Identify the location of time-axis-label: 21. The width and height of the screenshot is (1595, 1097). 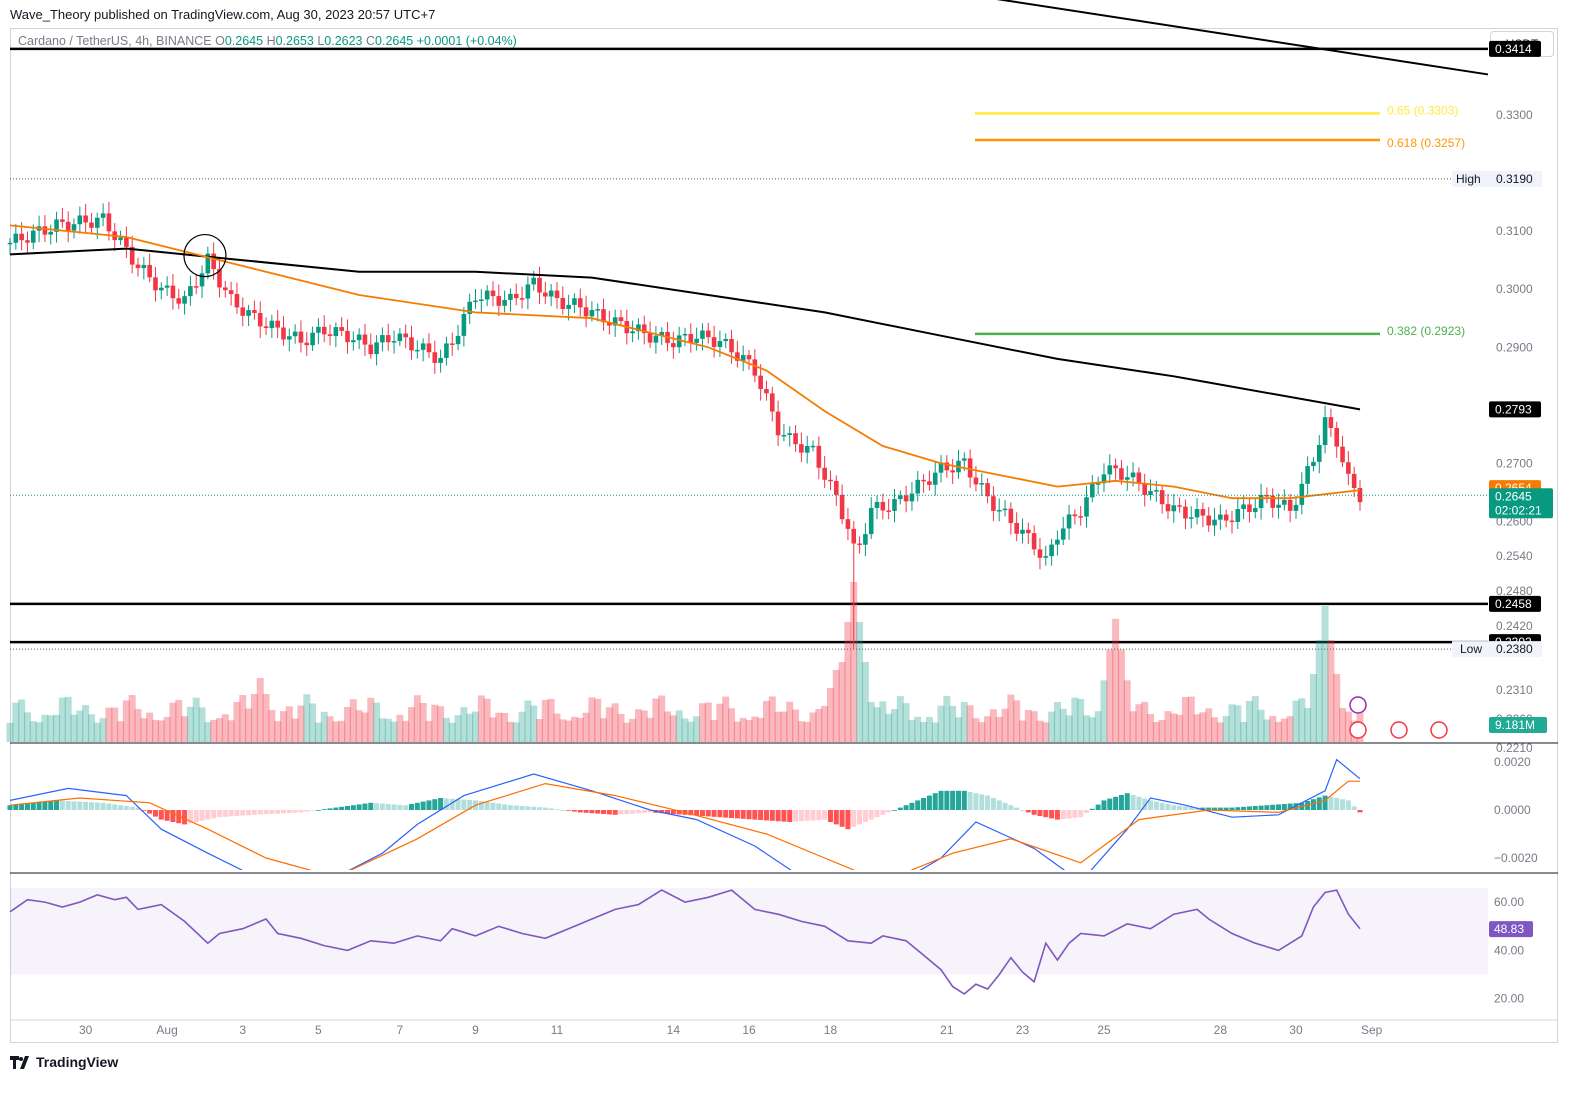
(947, 1030).